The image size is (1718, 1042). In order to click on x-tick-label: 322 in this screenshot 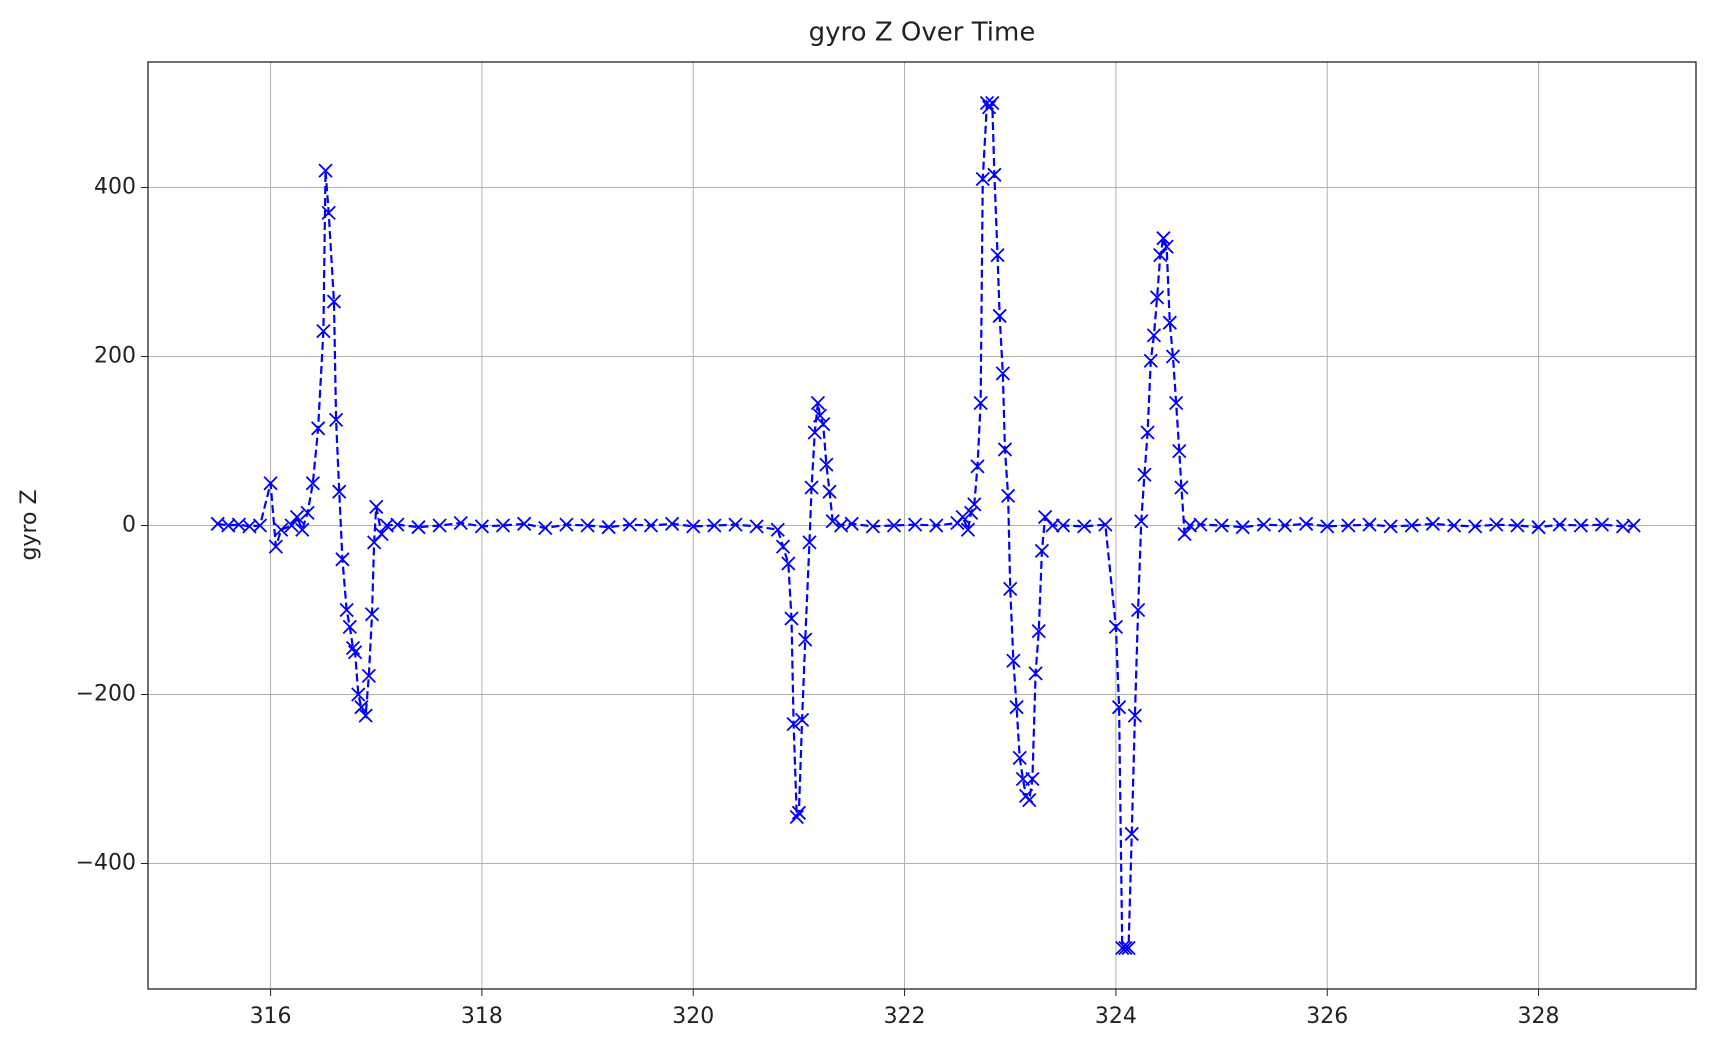, I will do `click(905, 1016)`.